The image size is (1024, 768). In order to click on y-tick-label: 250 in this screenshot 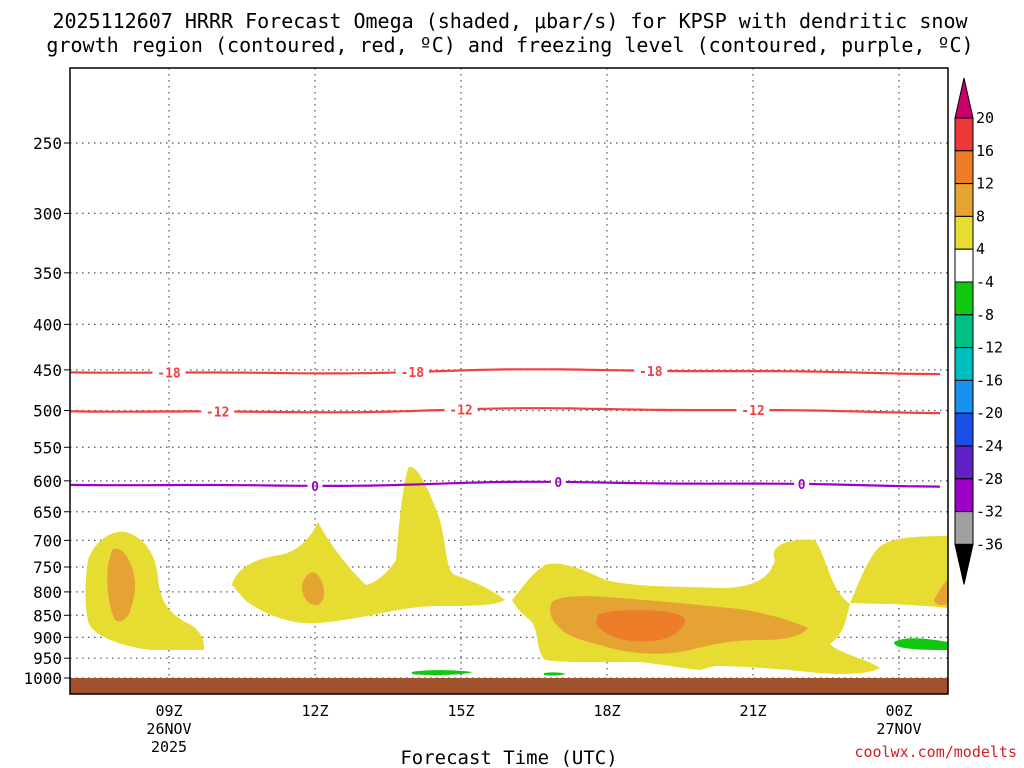, I will do `click(47, 143)`.